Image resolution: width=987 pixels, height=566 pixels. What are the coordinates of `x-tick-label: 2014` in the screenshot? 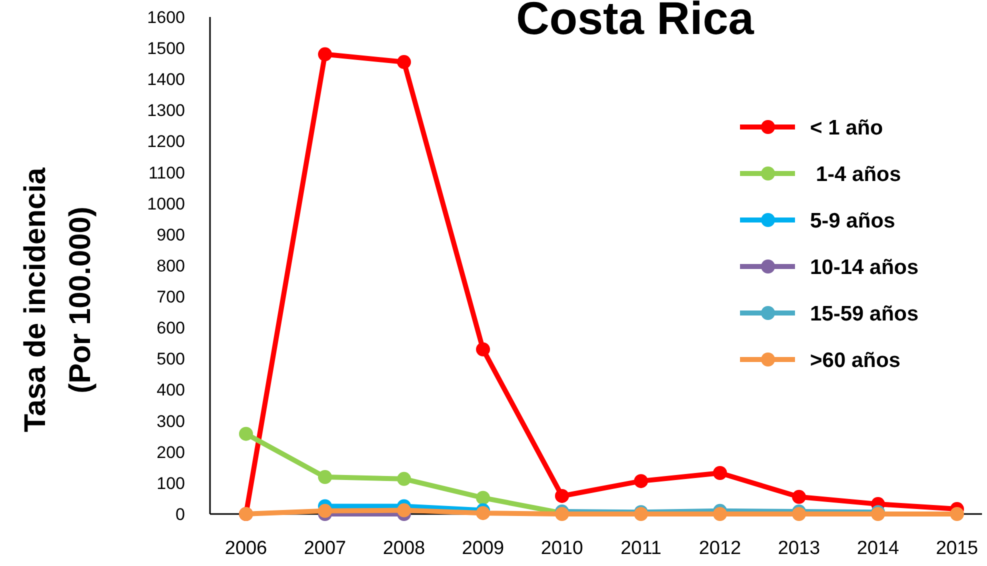 It's located at (878, 548).